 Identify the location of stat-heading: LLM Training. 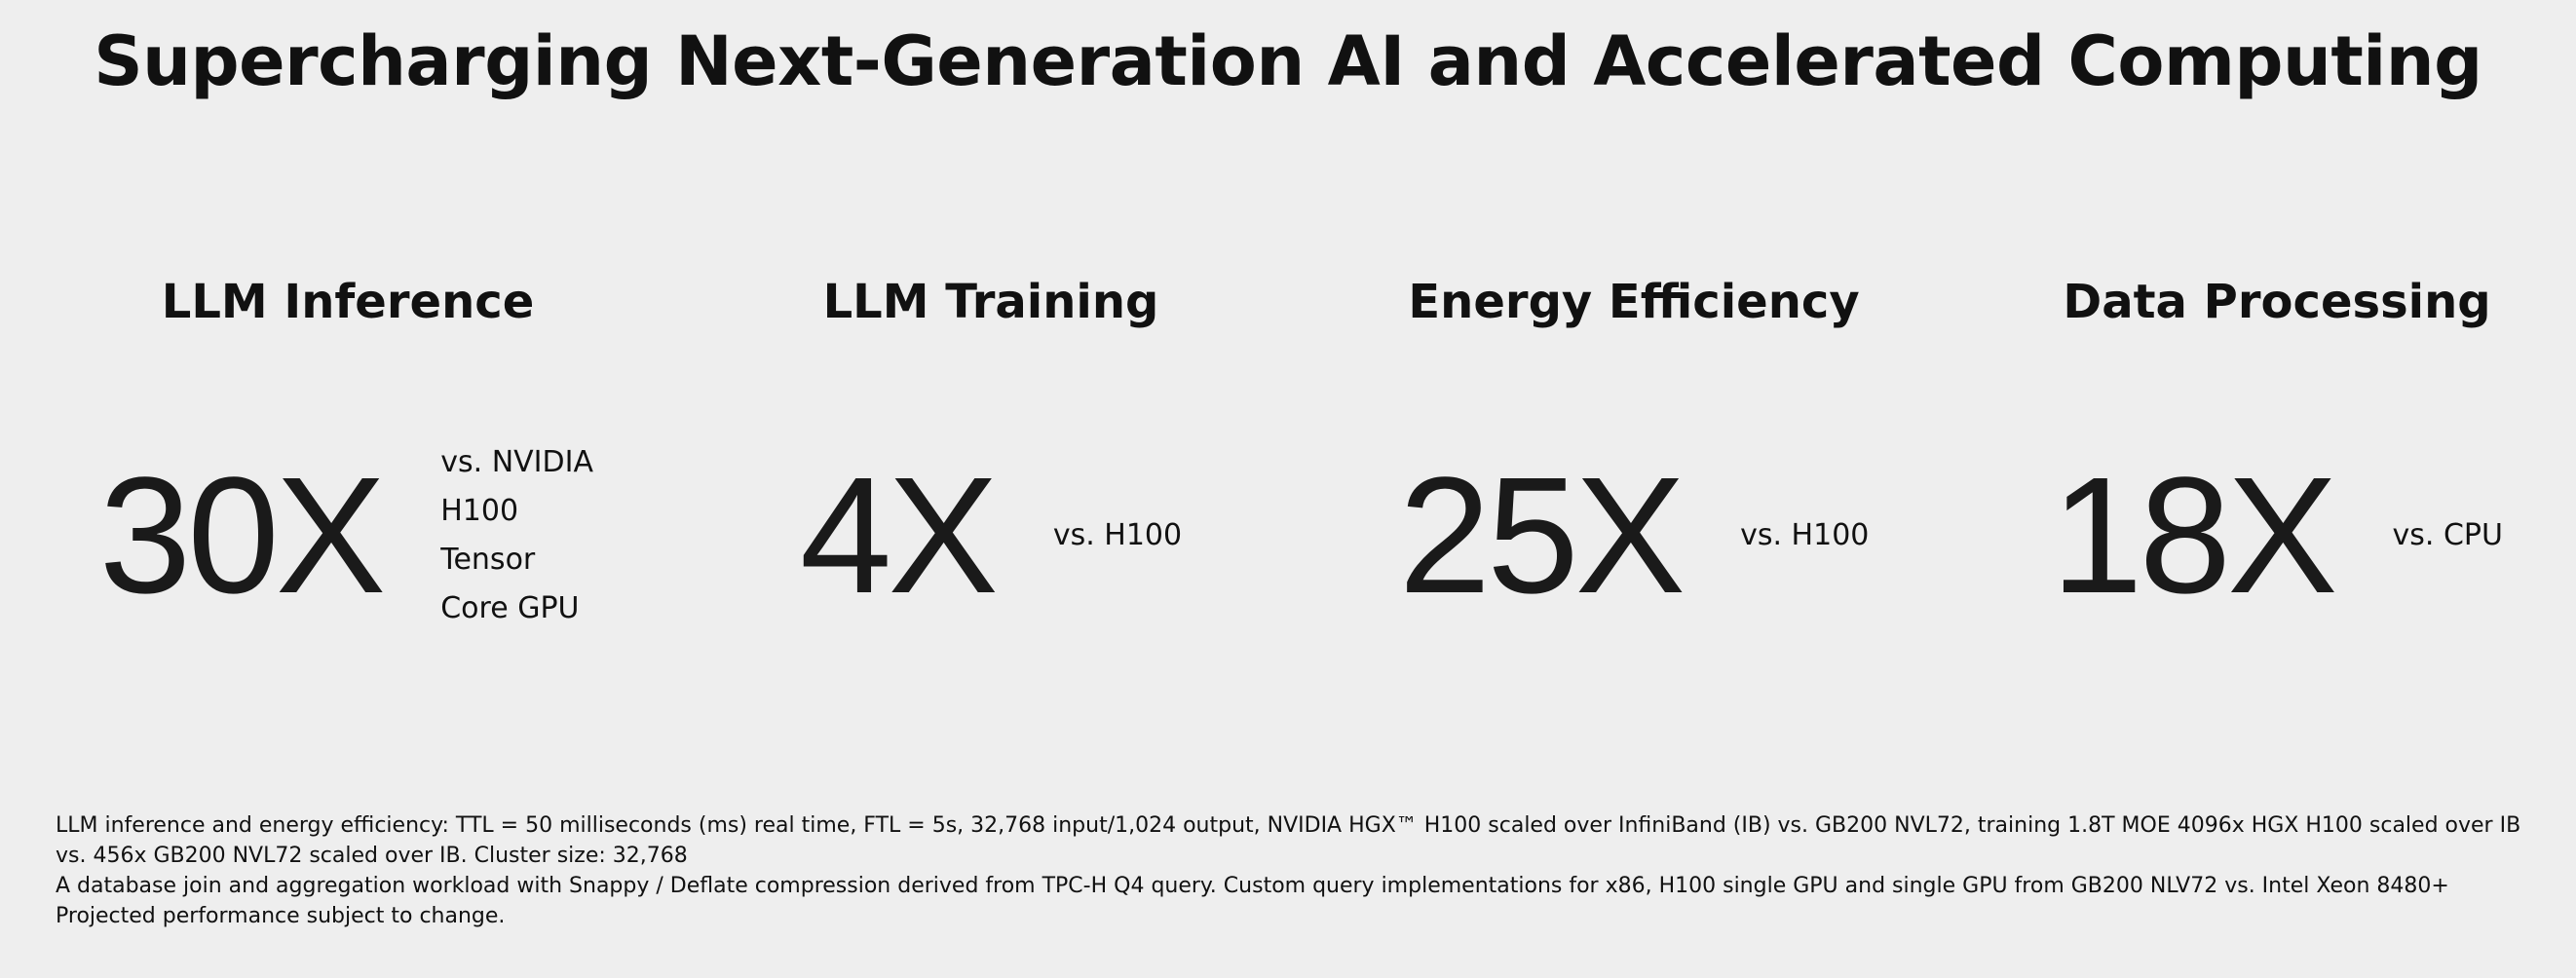
(990, 302).